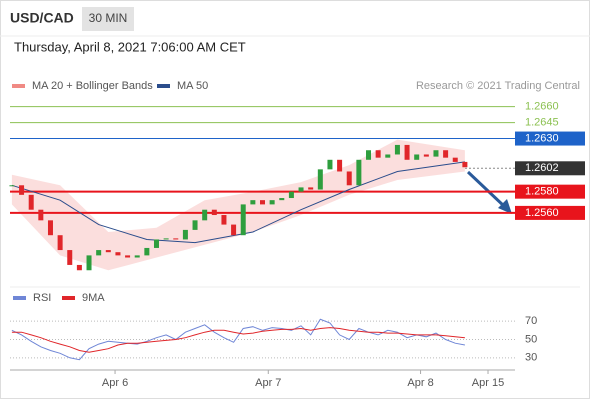 This screenshot has width=590, height=400. Describe the element at coordinates (531, 358) in the screenshot. I see `y-tick-label: 30` at that location.